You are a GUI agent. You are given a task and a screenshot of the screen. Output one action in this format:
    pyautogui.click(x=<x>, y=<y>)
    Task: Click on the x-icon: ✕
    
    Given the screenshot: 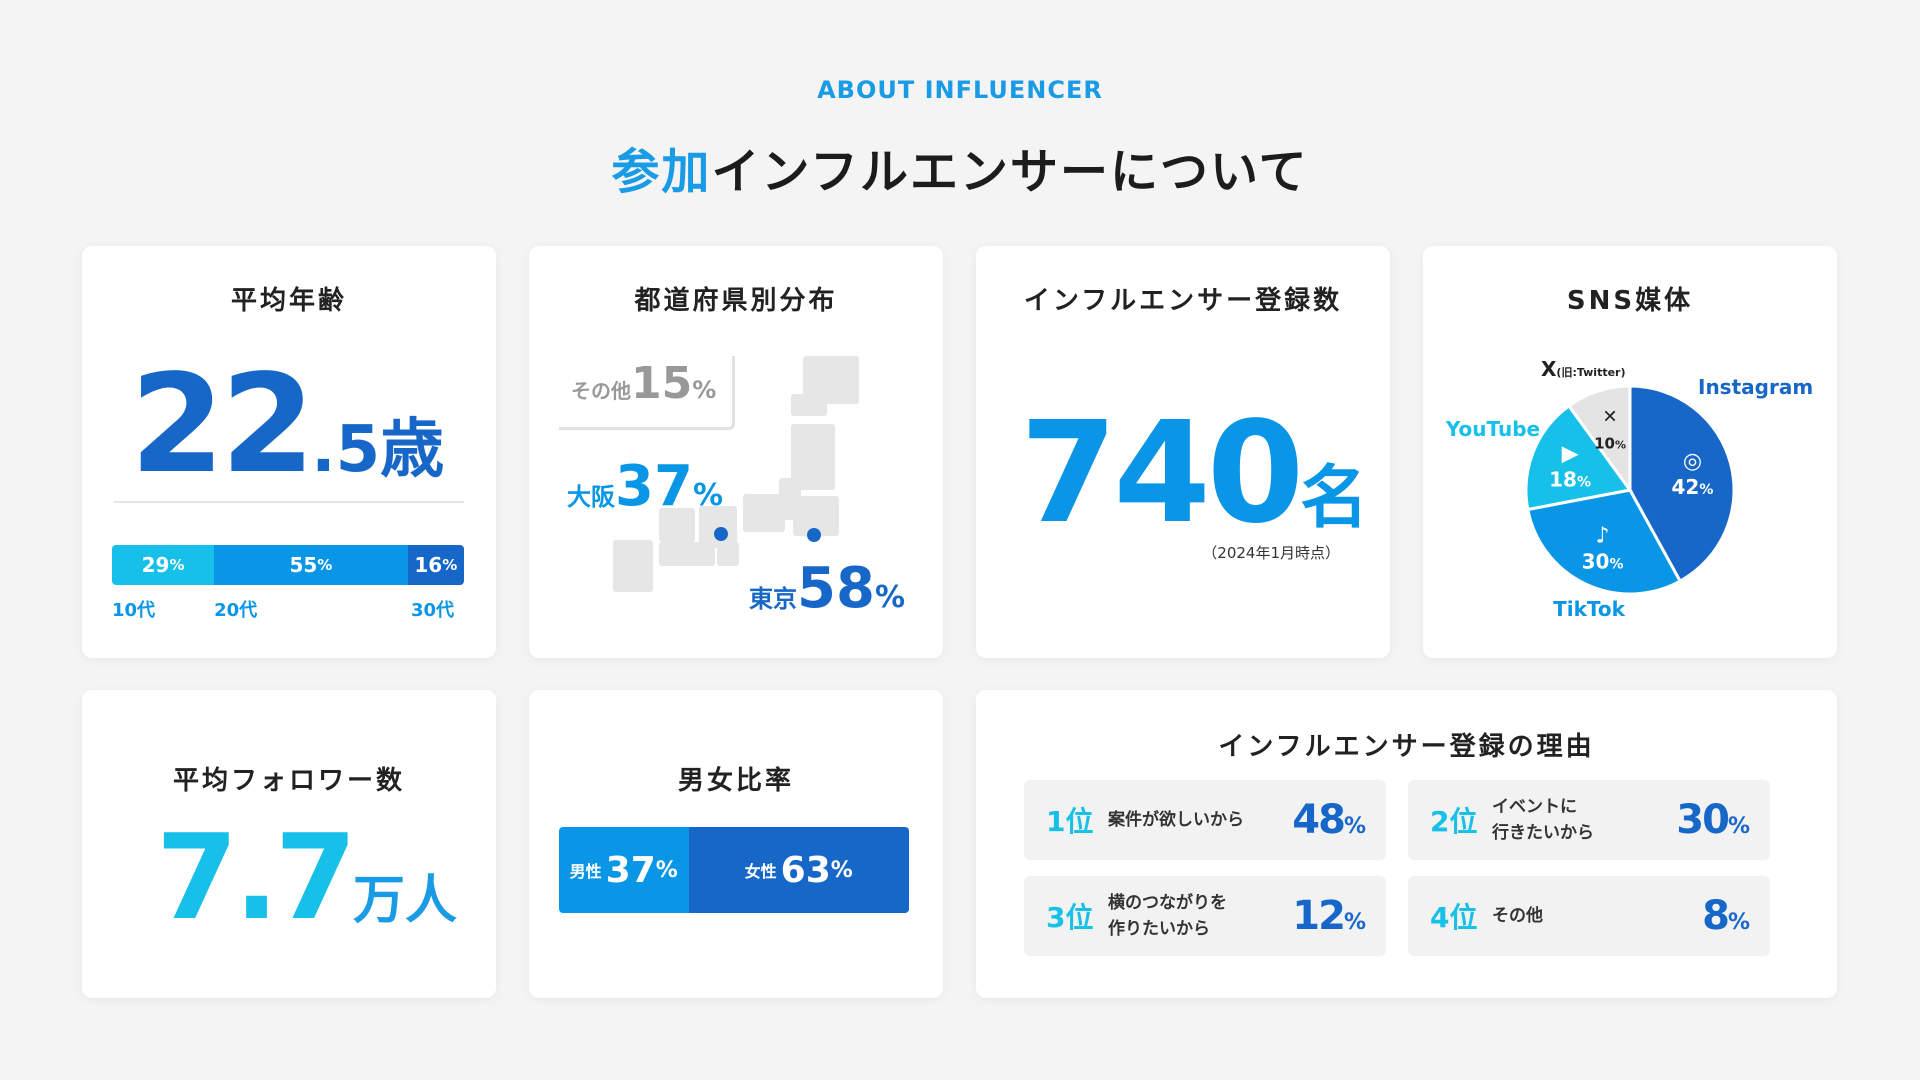 What is the action you would take?
    pyautogui.click(x=1610, y=417)
    